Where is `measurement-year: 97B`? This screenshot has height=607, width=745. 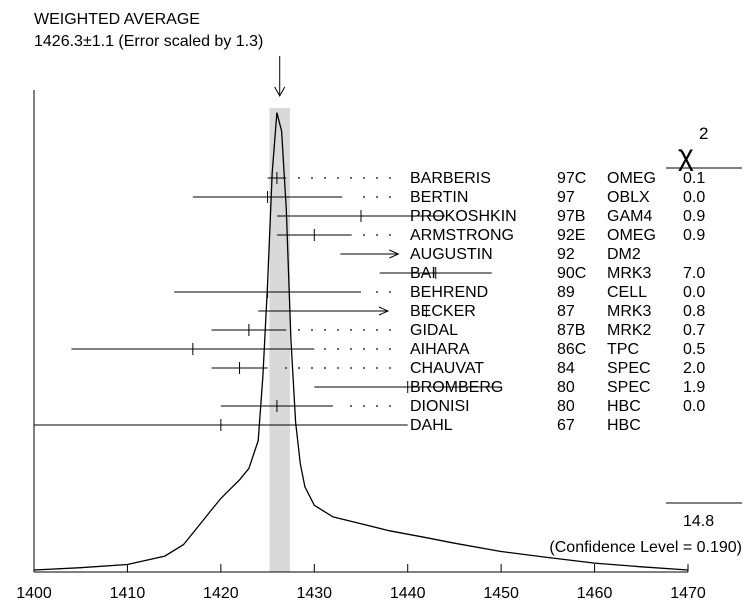
measurement-year: 97B is located at coordinates (571, 216).